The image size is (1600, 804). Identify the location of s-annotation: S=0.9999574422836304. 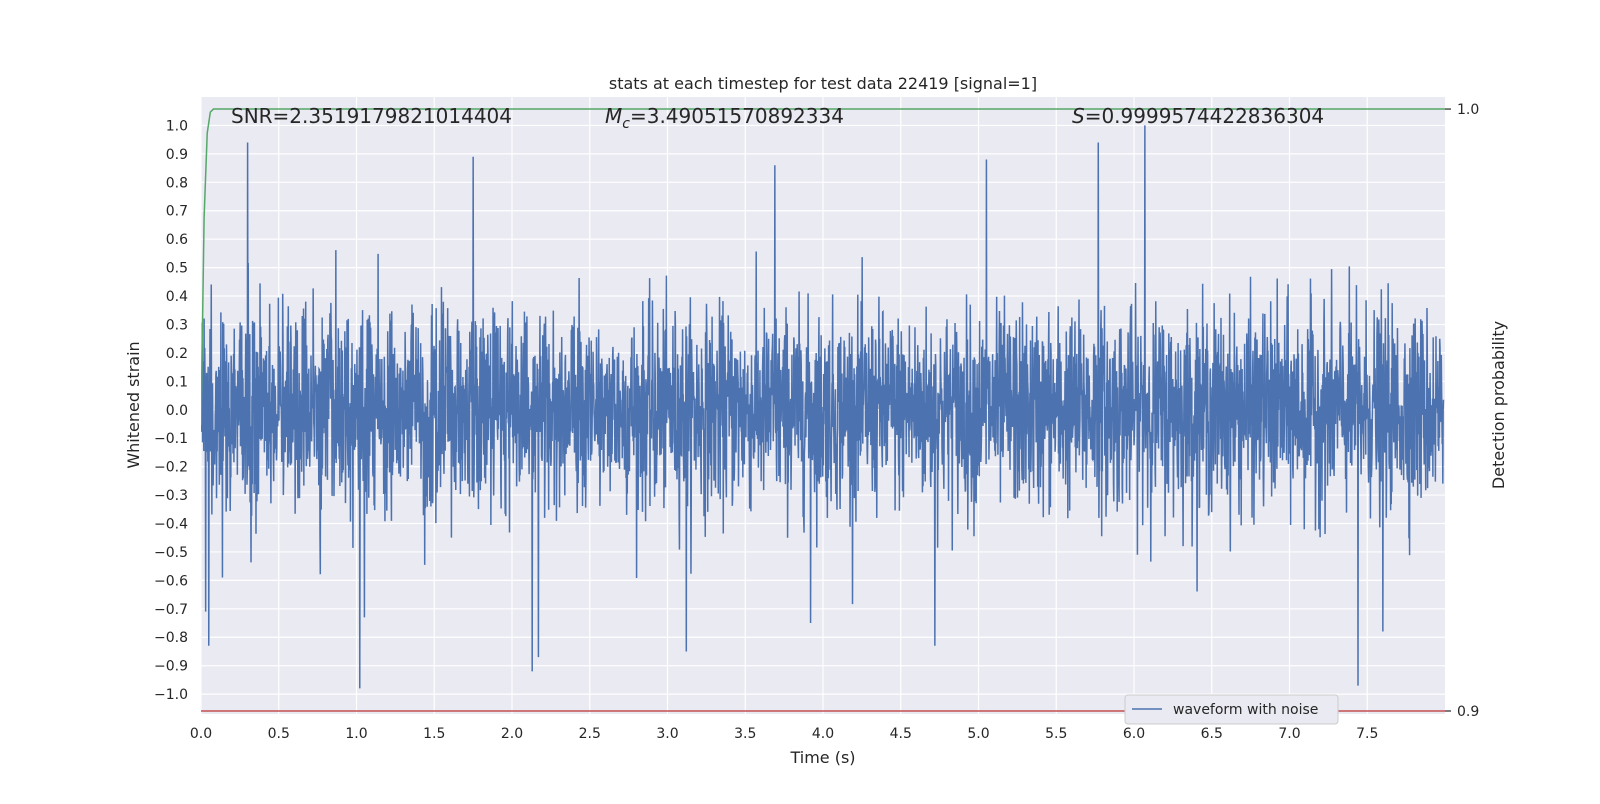
(1198, 116).